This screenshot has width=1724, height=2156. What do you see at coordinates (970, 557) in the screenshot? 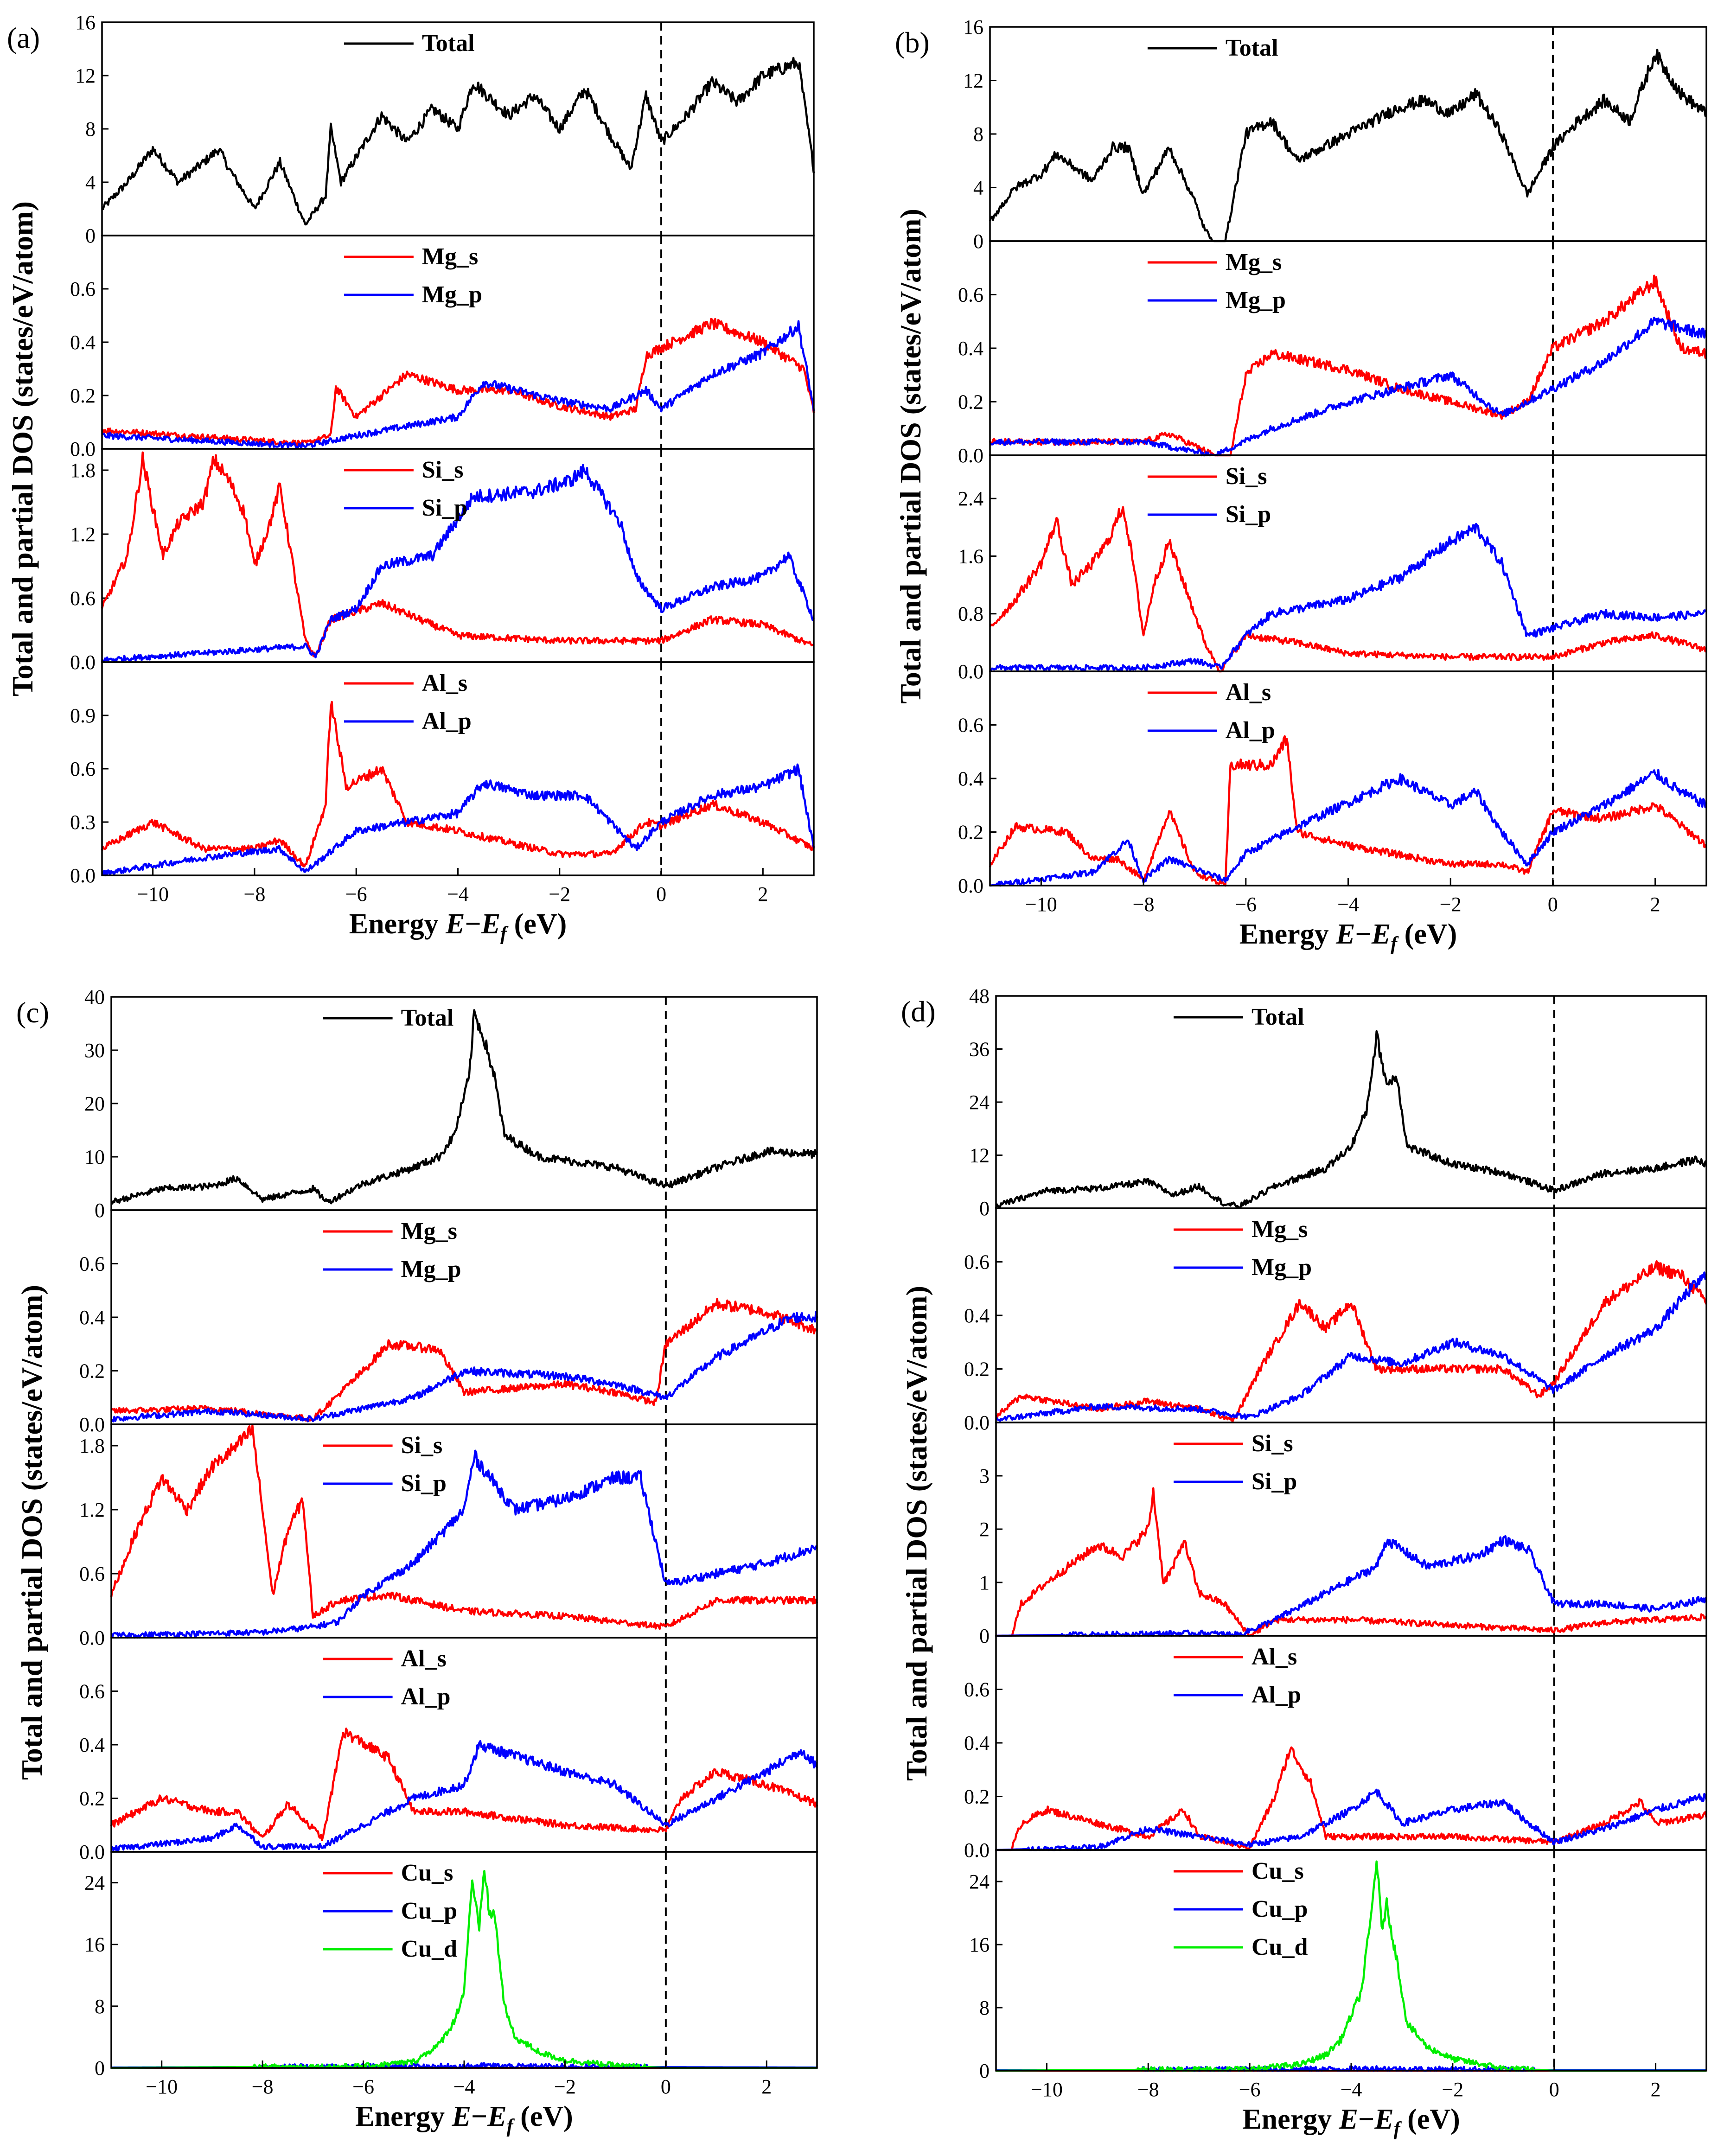
I see `y-tick-label: 1.6` at bounding box center [970, 557].